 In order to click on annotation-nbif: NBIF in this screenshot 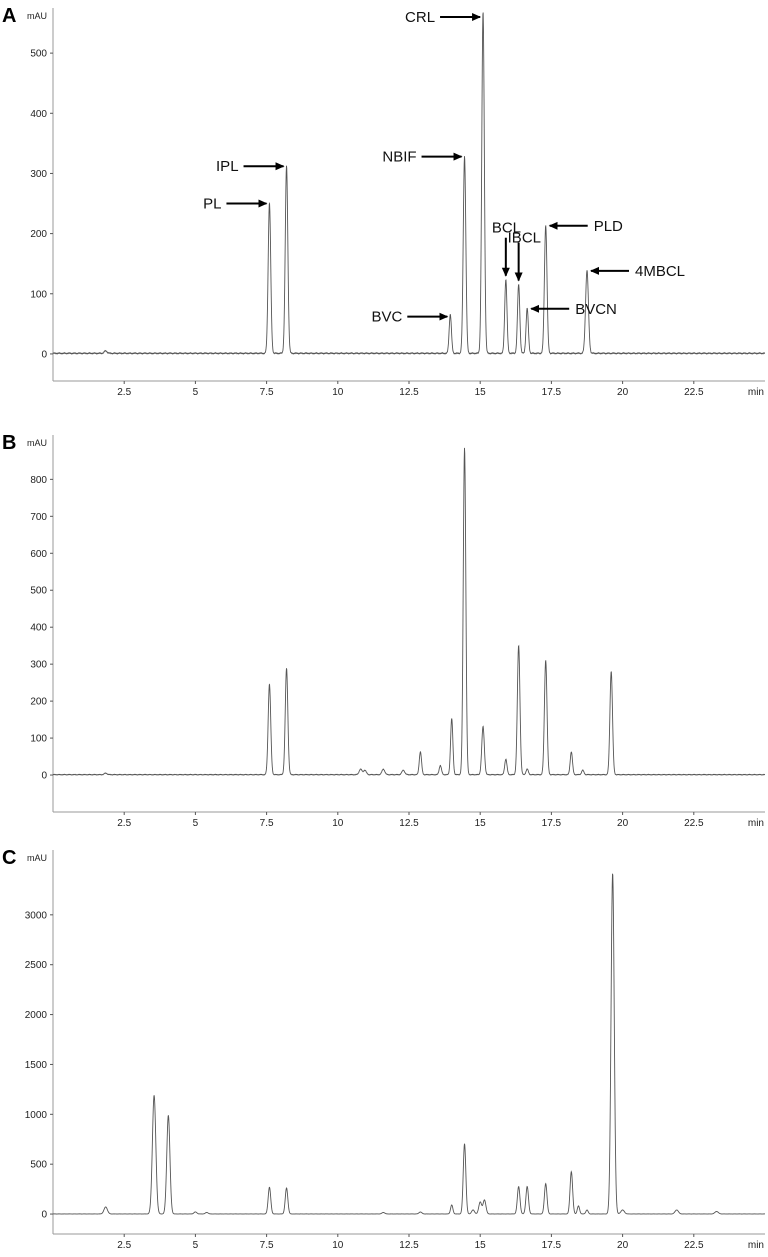, I will do `click(422, 157)`.